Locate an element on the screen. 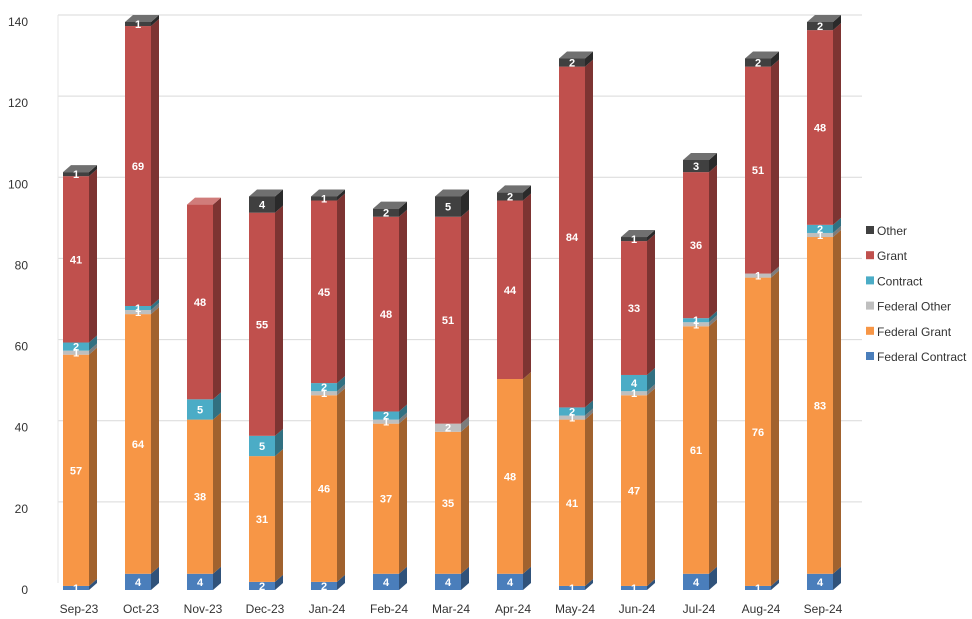 This screenshot has width=972, height=619. legend-label: Federal Contract is located at coordinates (922, 357).